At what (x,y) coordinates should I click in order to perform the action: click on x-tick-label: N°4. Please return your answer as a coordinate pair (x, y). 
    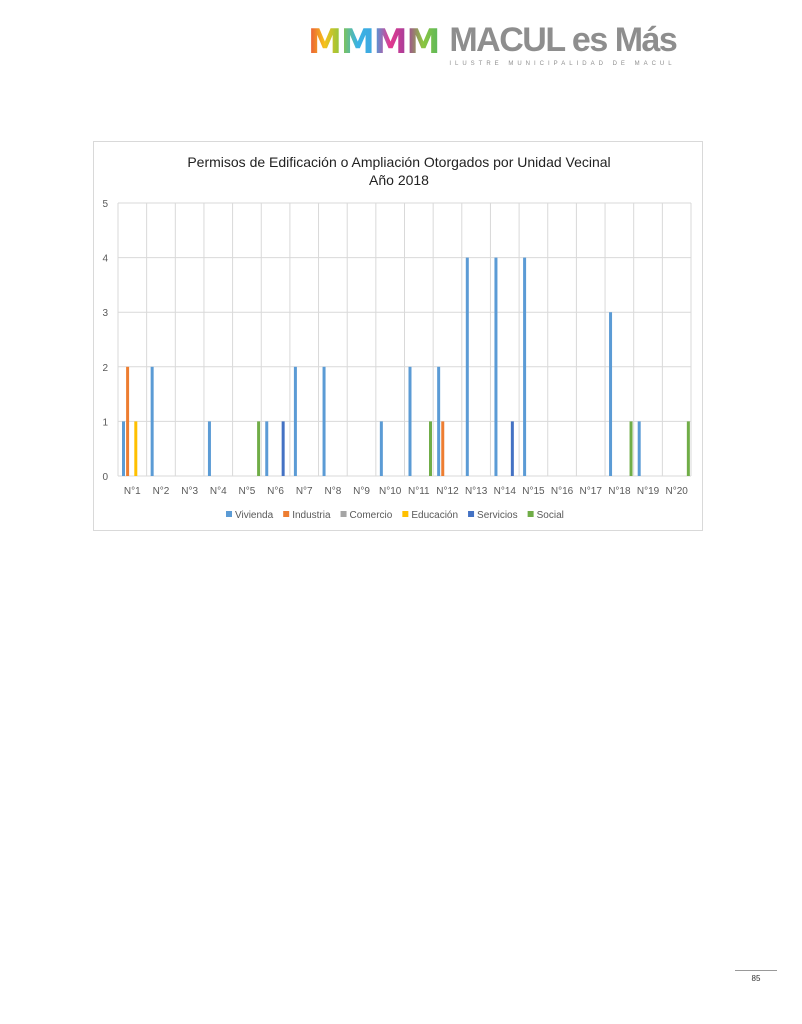
    Looking at the image, I should click on (218, 491).